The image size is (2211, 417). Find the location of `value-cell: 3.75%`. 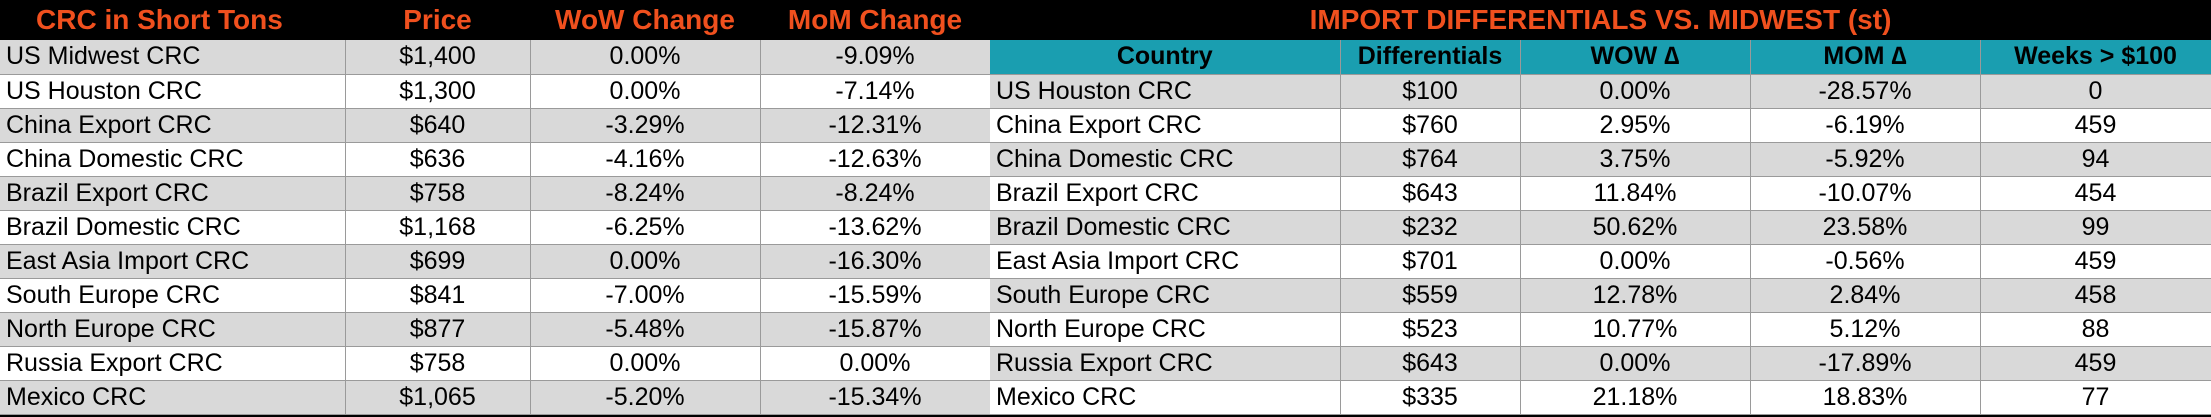

value-cell: 3.75% is located at coordinates (1635, 159).